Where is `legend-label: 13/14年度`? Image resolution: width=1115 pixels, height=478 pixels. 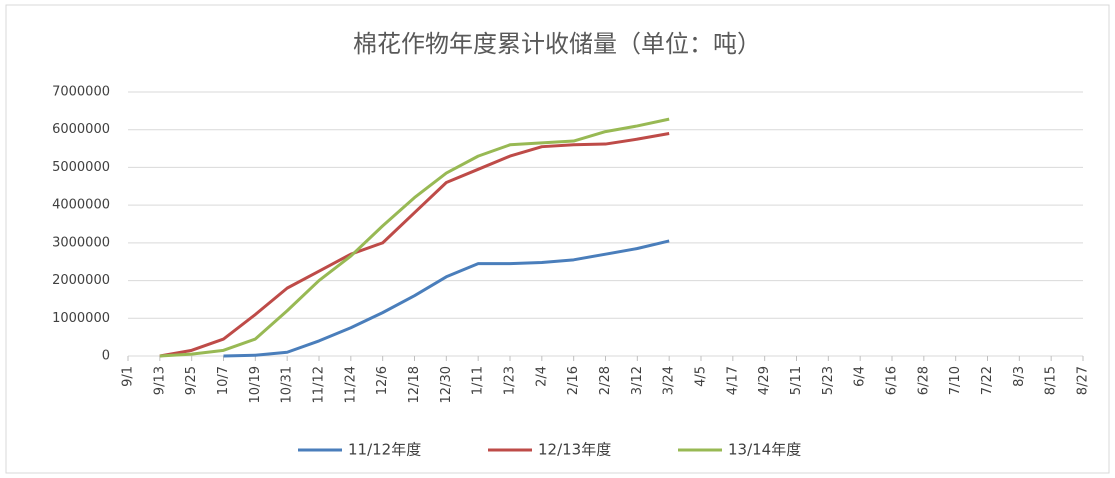
legend-label: 13/14年度 is located at coordinates (764, 450).